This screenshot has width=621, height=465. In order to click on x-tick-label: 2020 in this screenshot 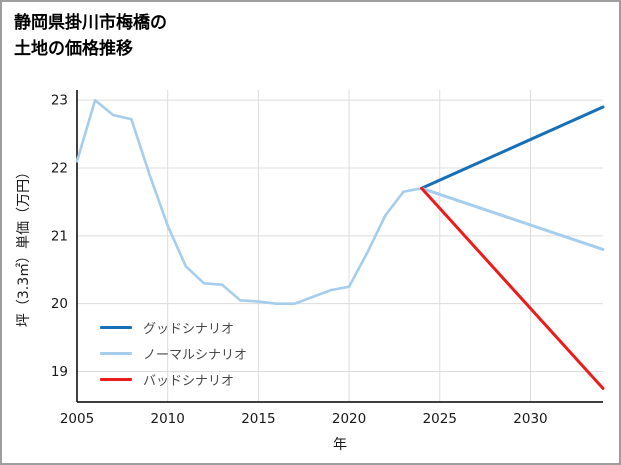, I will do `click(349, 419)`.